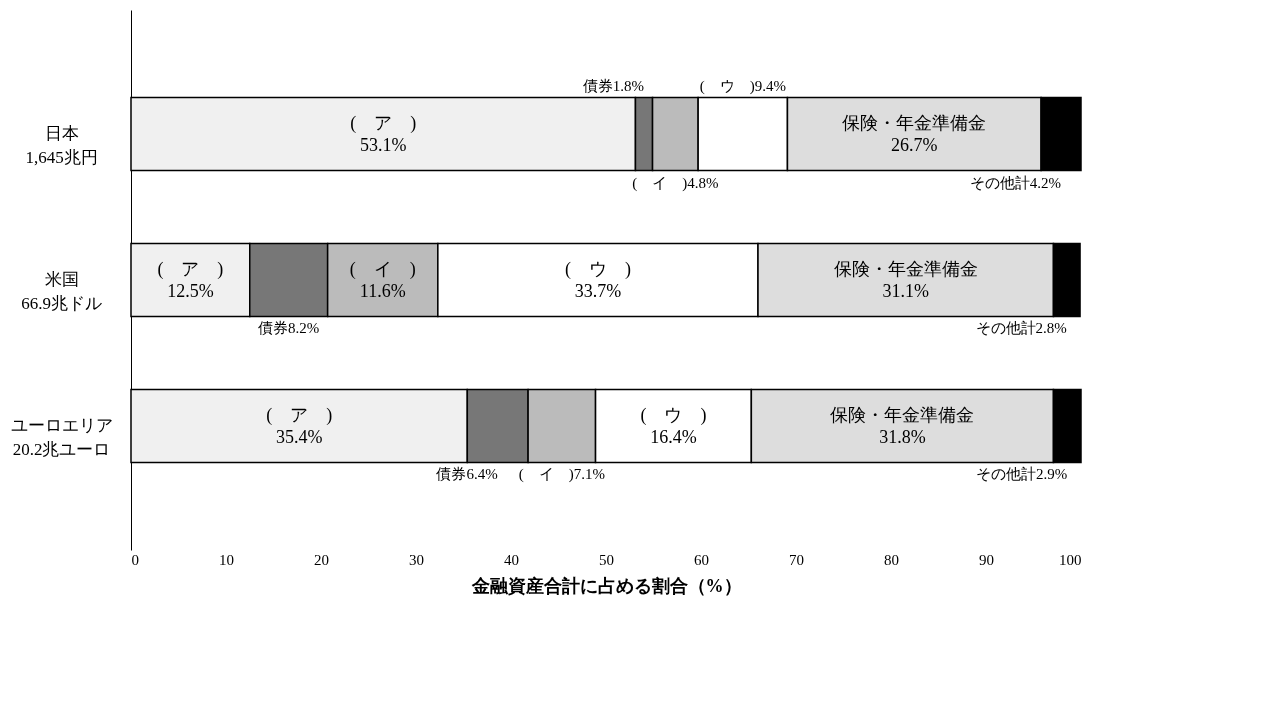 Image resolution: width=1277 pixels, height=715 pixels. I want to click on x-tick-label: 50, so click(606, 559).